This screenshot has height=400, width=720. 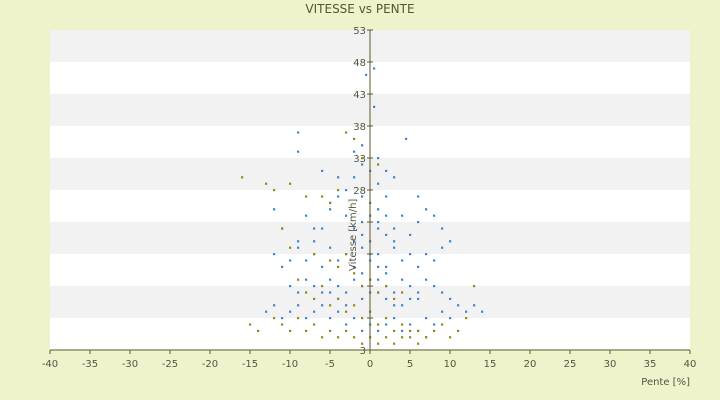 What do you see at coordinates (490, 364) in the screenshot?
I see `x-tick-label: 15` at bounding box center [490, 364].